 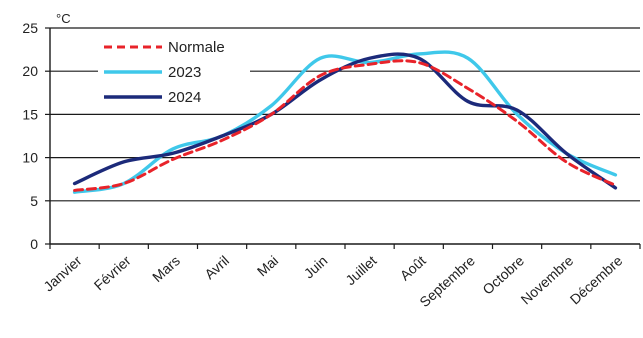 What do you see at coordinates (547, 279) in the screenshot?
I see `x-tick-label: Novembre` at bounding box center [547, 279].